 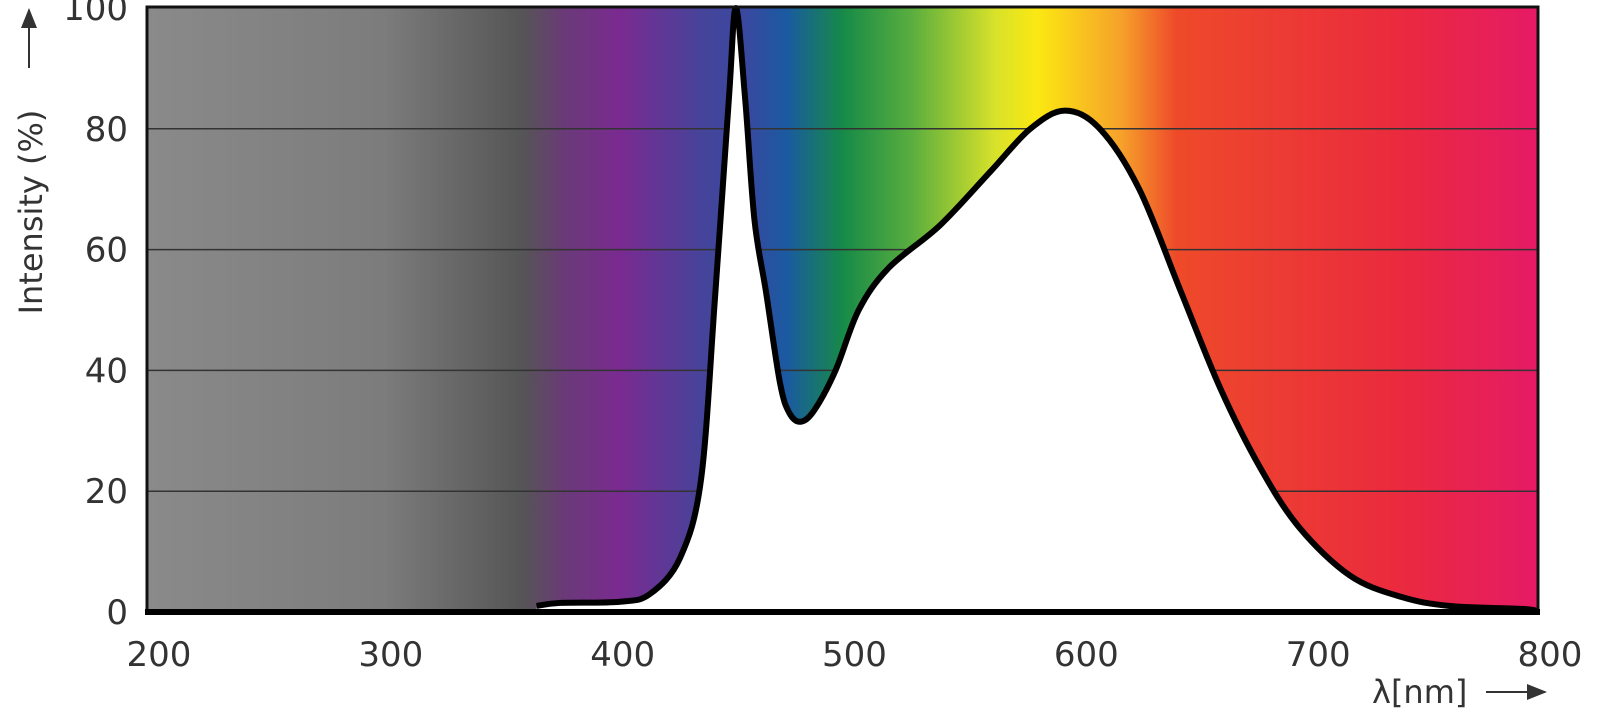 What do you see at coordinates (106, 251) in the screenshot?
I see `y-tick-label: 60` at bounding box center [106, 251].